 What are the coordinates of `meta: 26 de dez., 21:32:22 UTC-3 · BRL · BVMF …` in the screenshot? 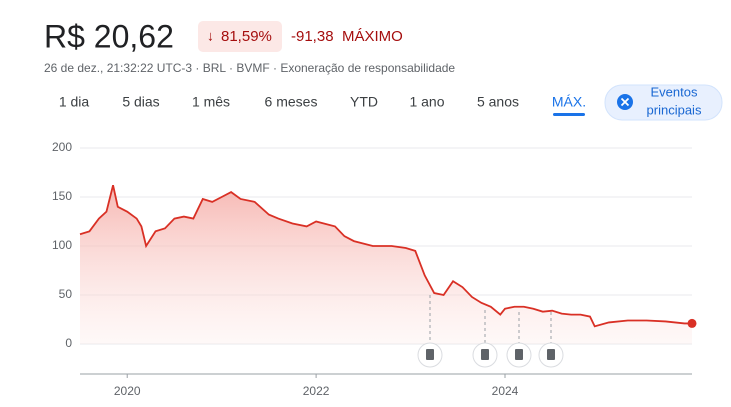 It's located at (249, 68).